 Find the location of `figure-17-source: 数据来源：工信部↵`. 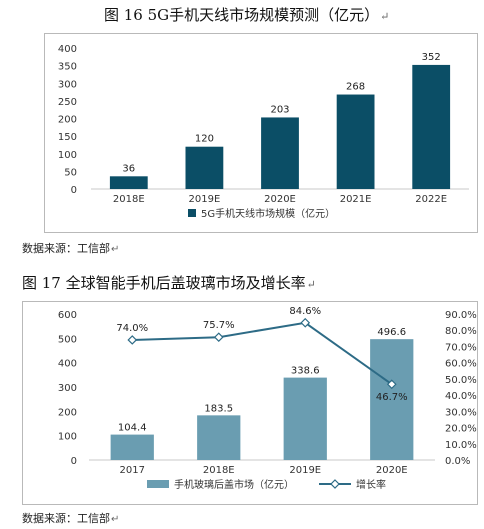

figure-17-source: 数据来源：工信部↵ is located at coordinates (71, 518).